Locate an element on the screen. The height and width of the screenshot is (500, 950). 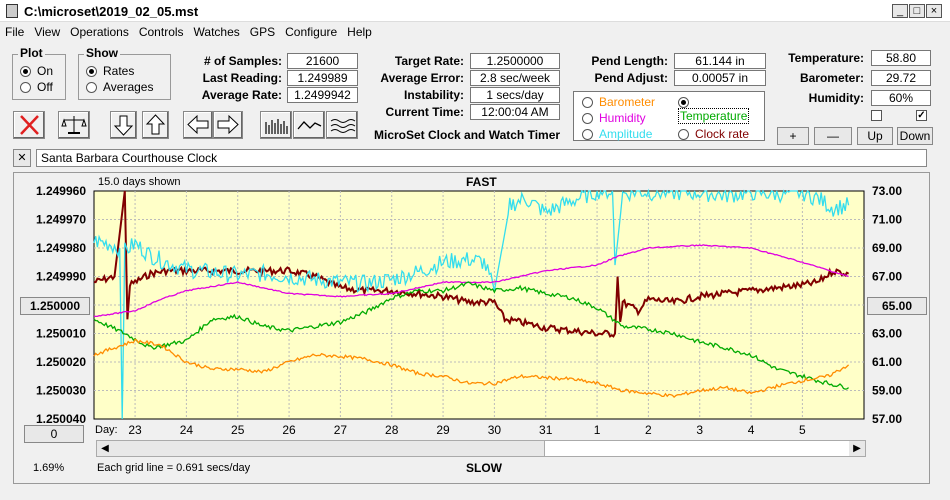
sensor-center-button: 65.00 is located at coordinates (897, 306).